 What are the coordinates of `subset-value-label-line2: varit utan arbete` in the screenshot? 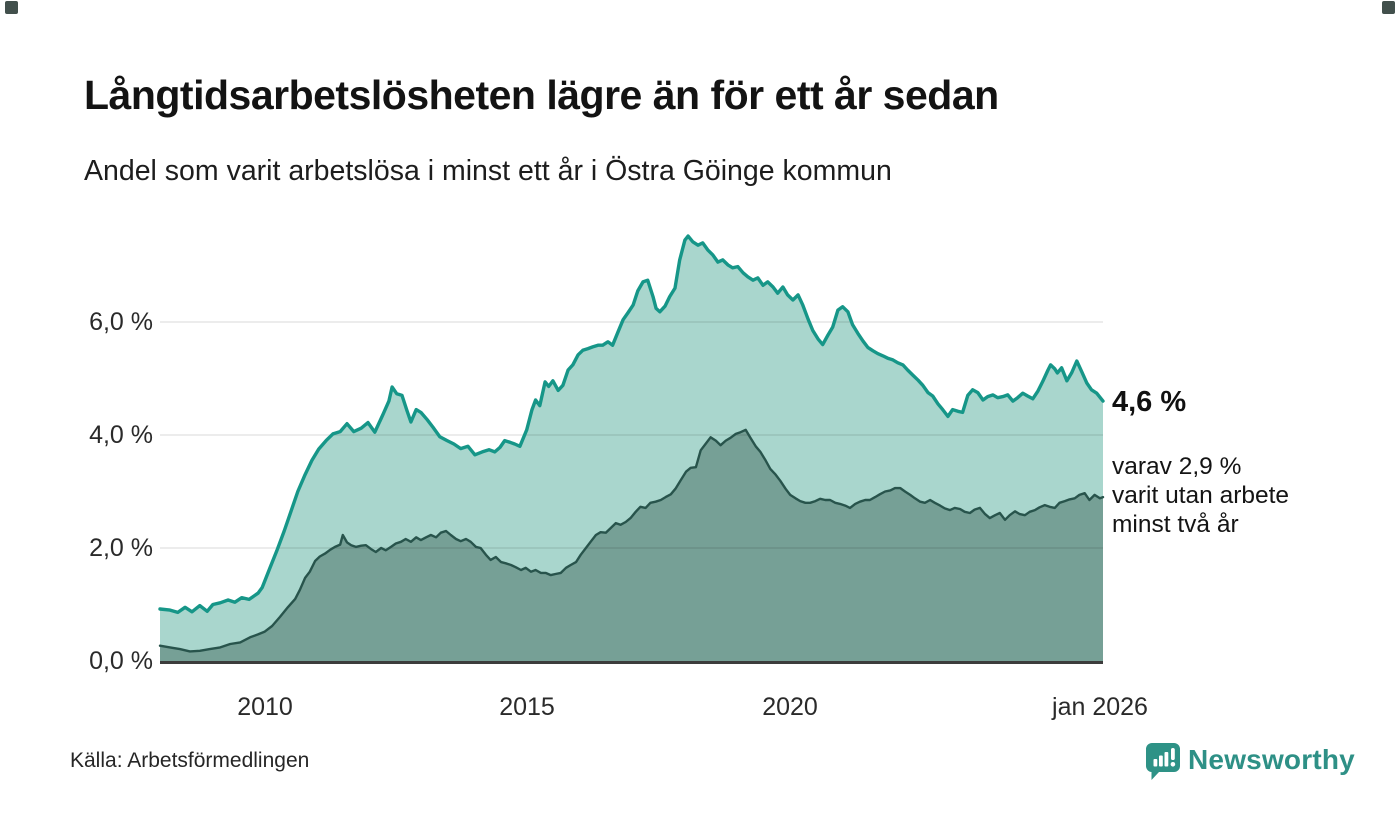 It's located at (1201, 495).